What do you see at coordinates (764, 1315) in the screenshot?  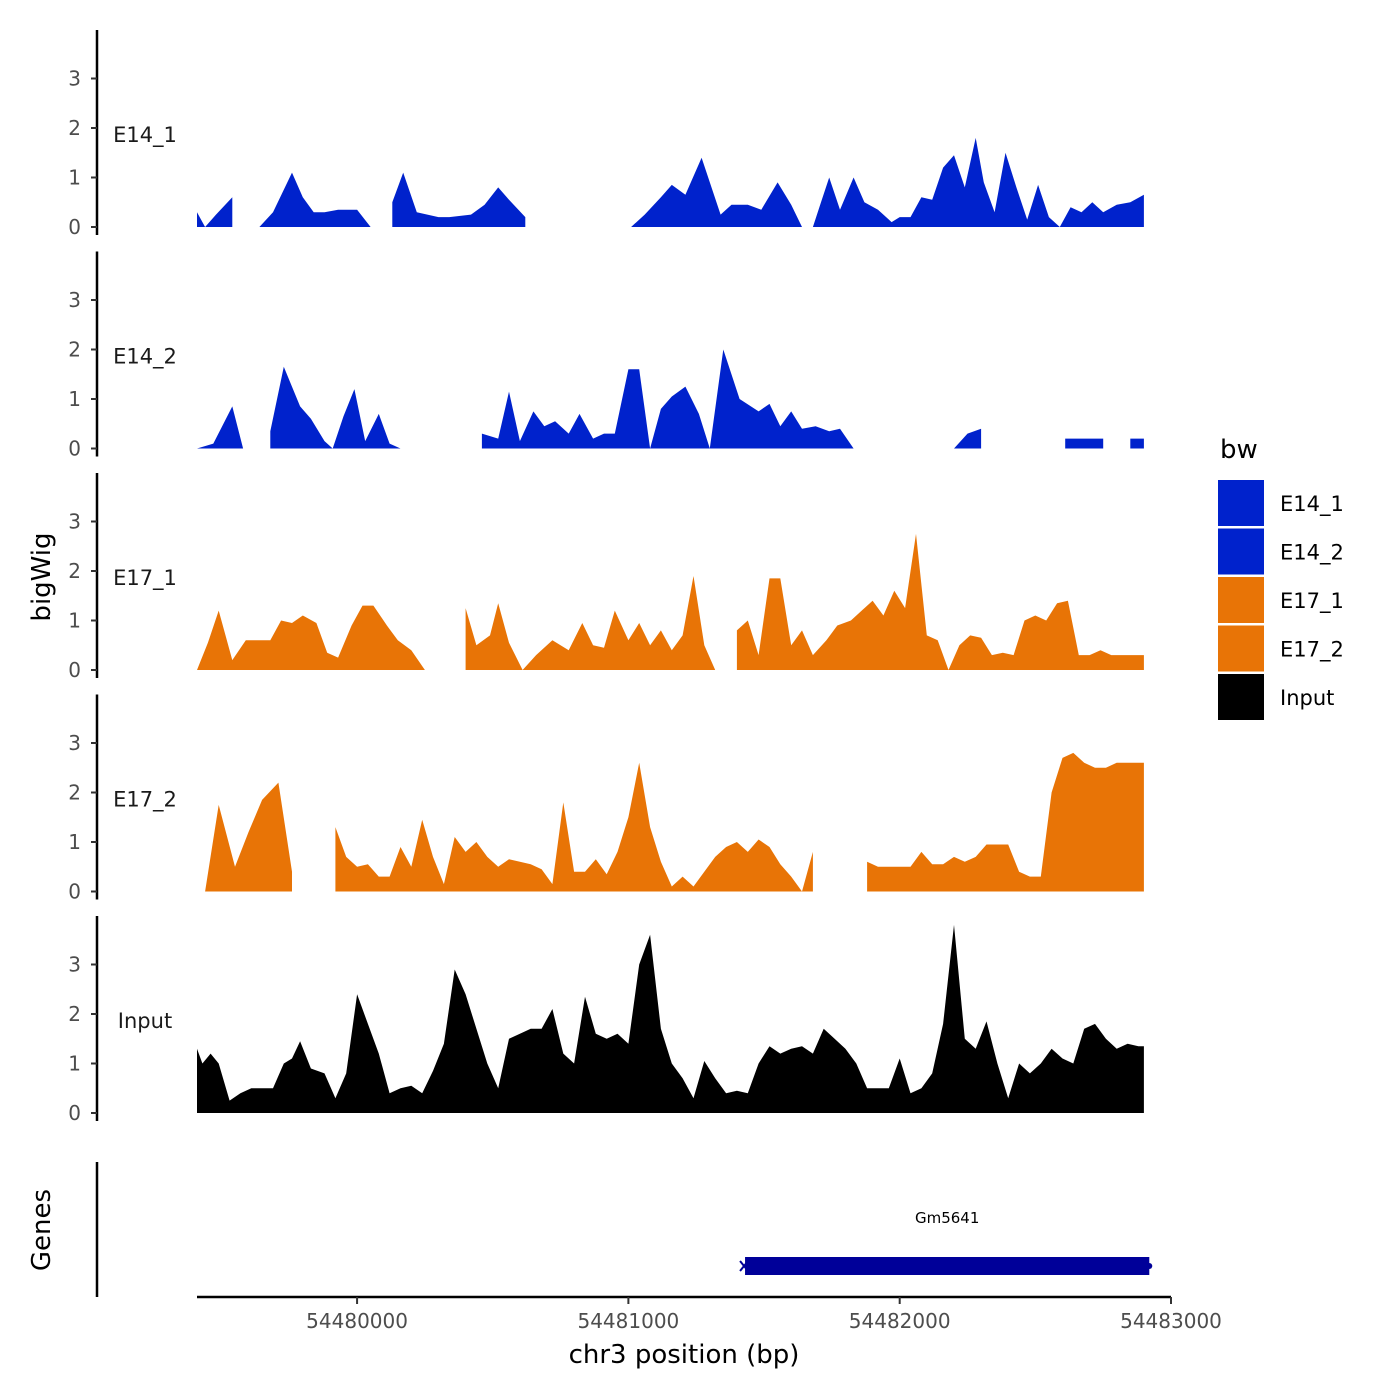 I see `x-axis-ticks: 54480000 54481000 54482000 54483000` at bounding box center [764, 1315].